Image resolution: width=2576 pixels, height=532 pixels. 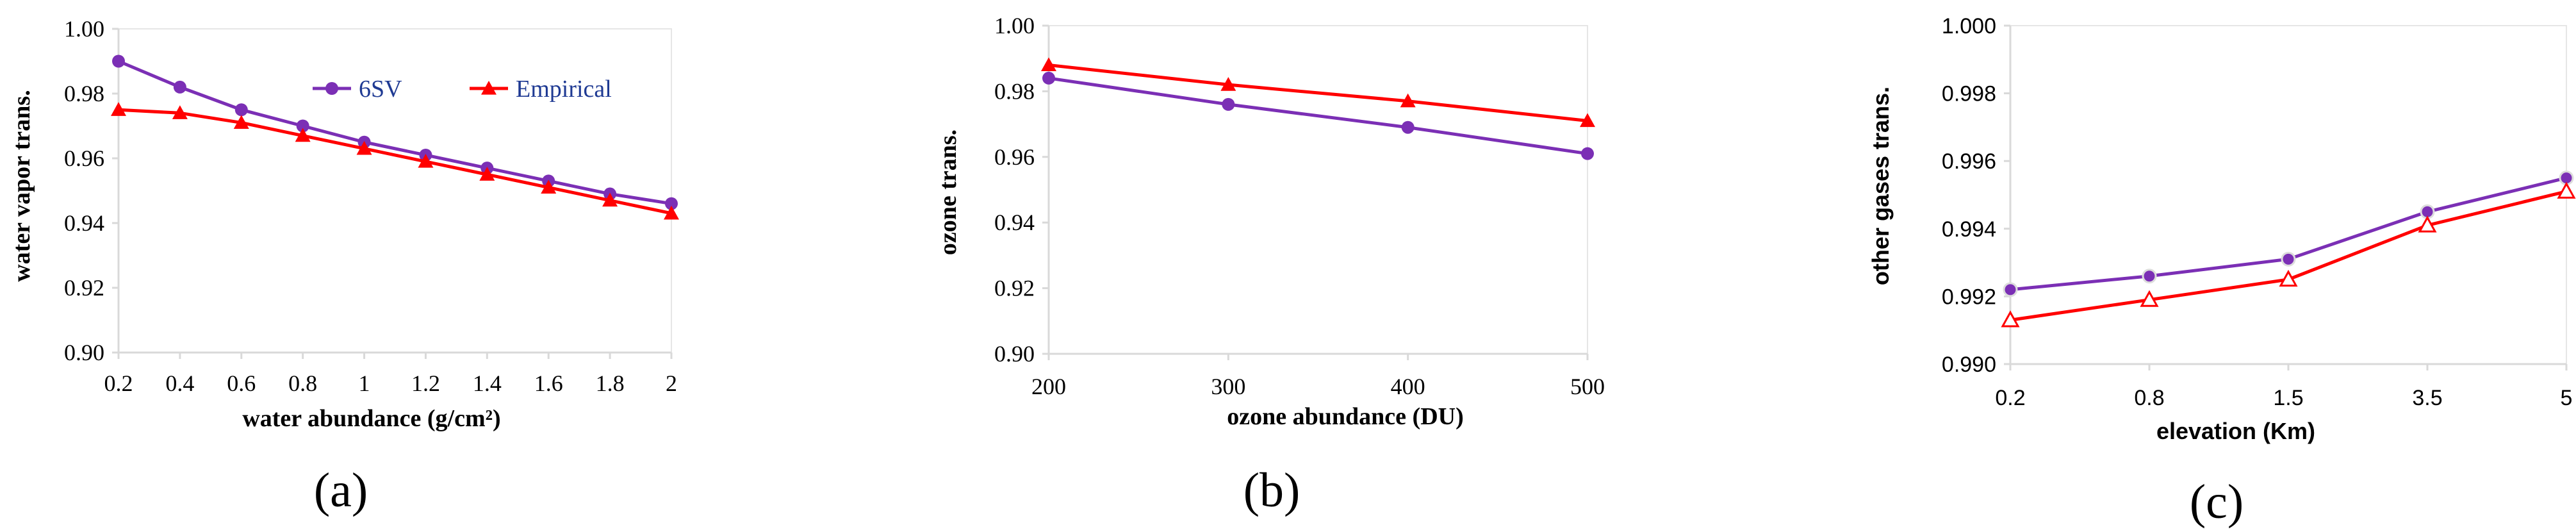 What do you see at coordinates (1271, 490) in the screenshot?
I see `panel-b-label: (b)` at bounding box center [1271, 490].